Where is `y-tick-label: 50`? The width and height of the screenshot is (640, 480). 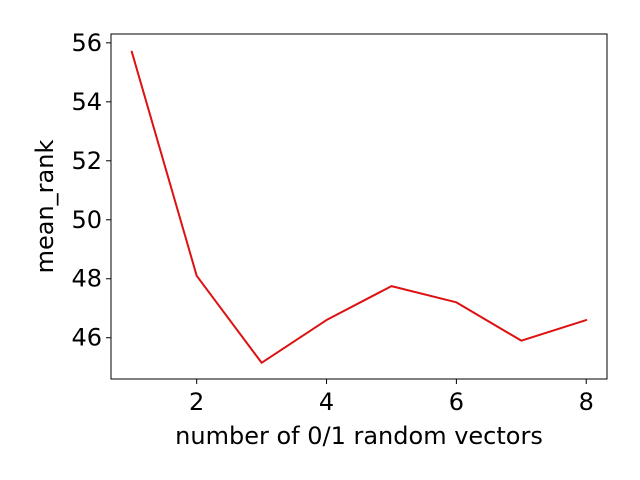 y-tick-label: 50 is located at coordinates (86, 220).